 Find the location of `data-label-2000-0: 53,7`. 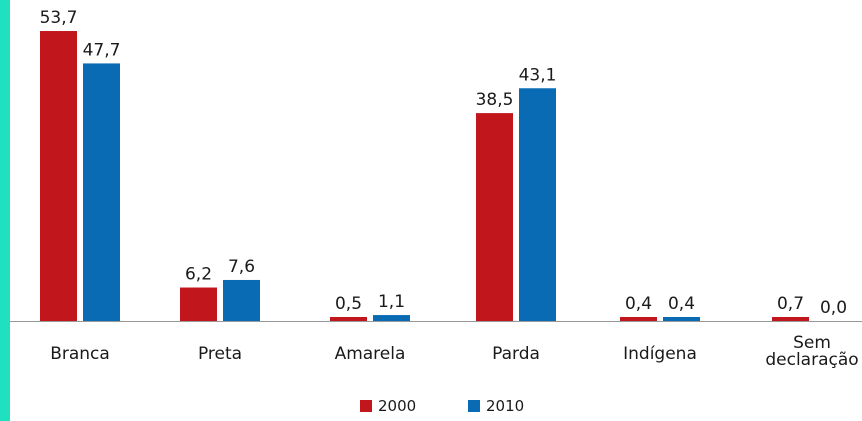

data-label-2000-0: 53,7 is located at coordinates (59, 18).